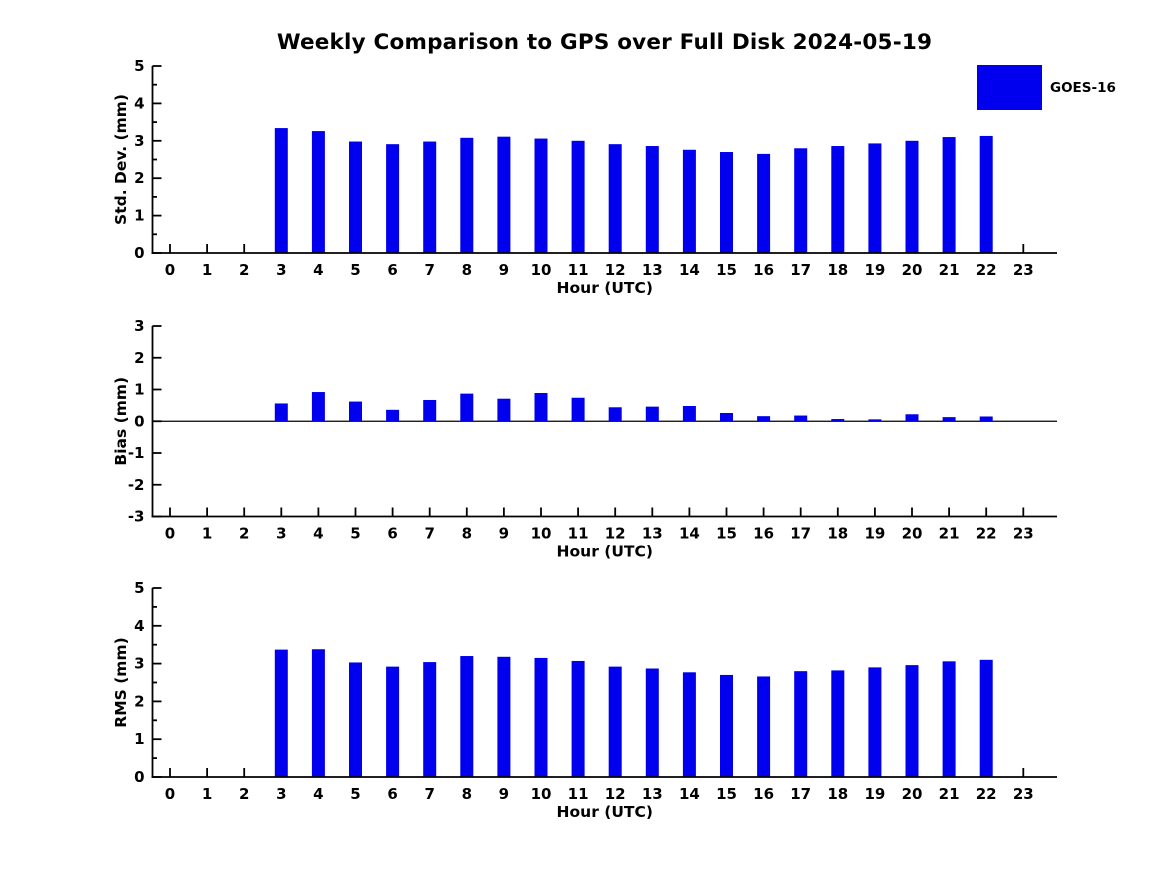 The height and width of the screenshot is (875, 1167). Describe the element at coordinates (1046, 87) in the screenshot. I see `legend: GOES-16` at that location.